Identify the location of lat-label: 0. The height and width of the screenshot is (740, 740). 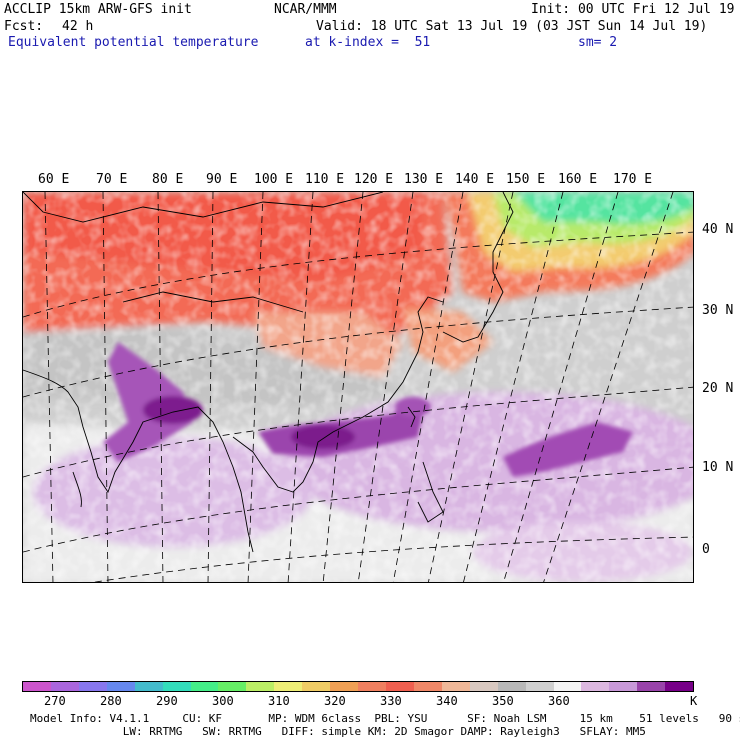
(706, 549).